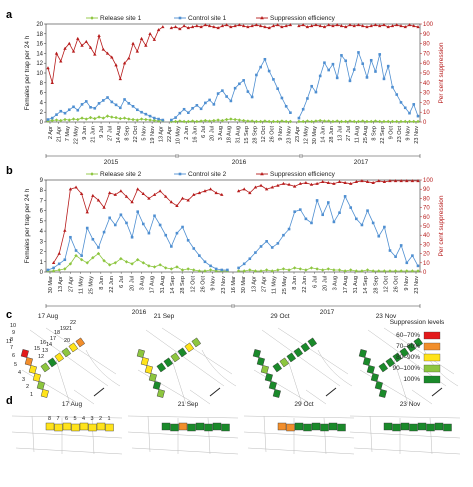 The image size is (473, 487). I want to click on year-label: 2017, so click(361, 162).